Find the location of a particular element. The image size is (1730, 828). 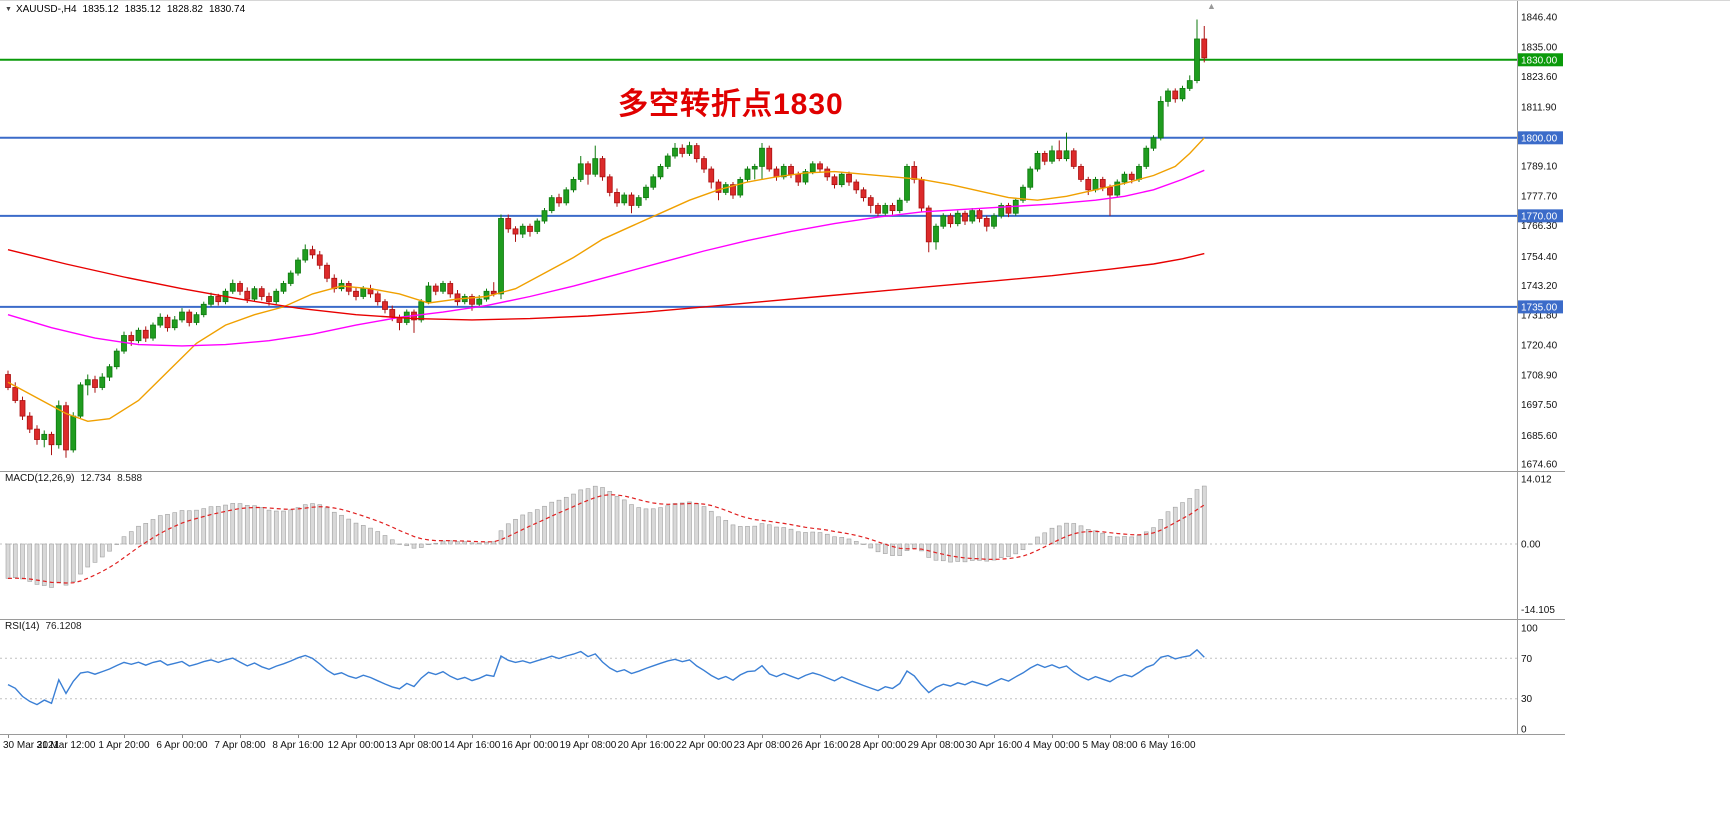

macd-signal-line is located at coordinates (606, 539).